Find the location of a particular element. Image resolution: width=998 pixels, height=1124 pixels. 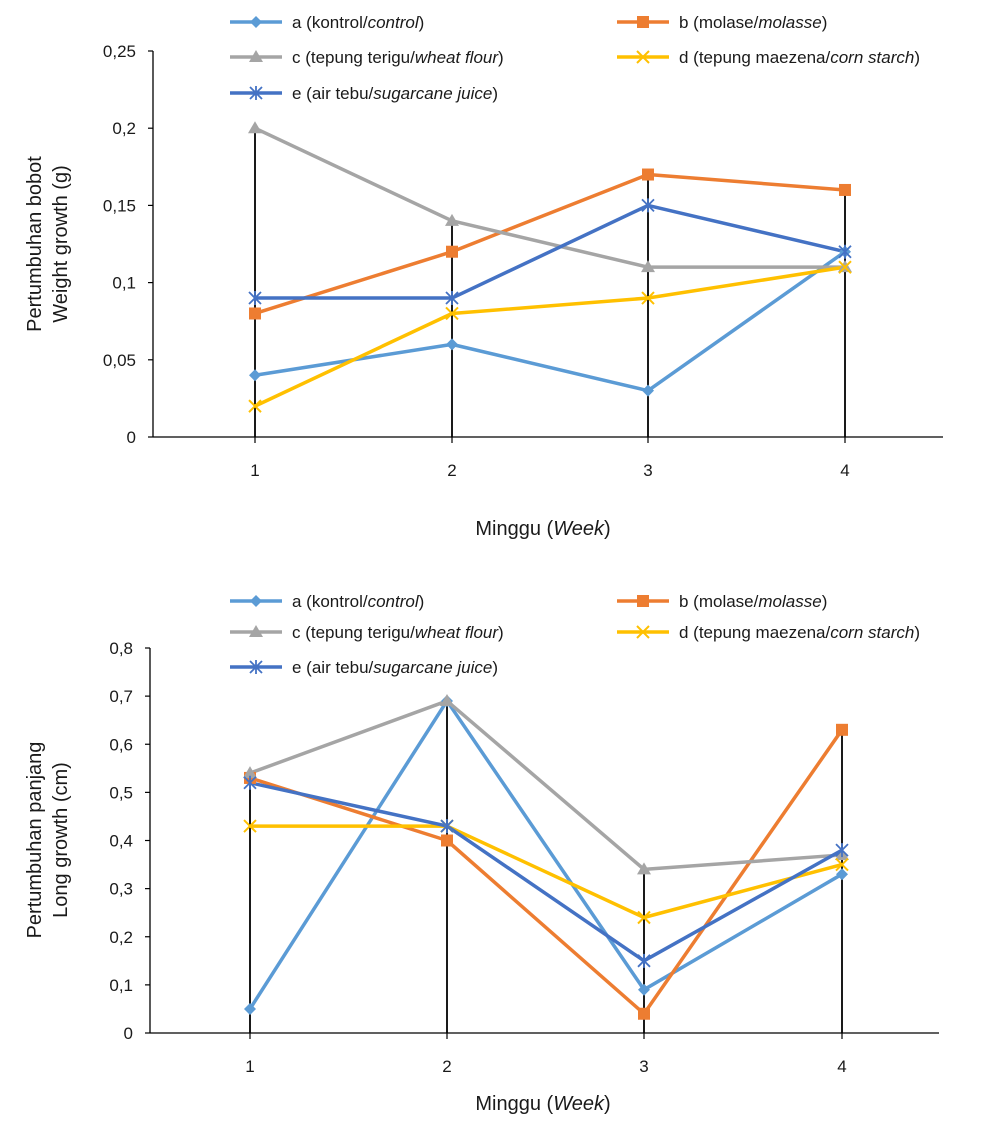

legend-label: a (kontrol/control) is located at coordinates (358, 601).